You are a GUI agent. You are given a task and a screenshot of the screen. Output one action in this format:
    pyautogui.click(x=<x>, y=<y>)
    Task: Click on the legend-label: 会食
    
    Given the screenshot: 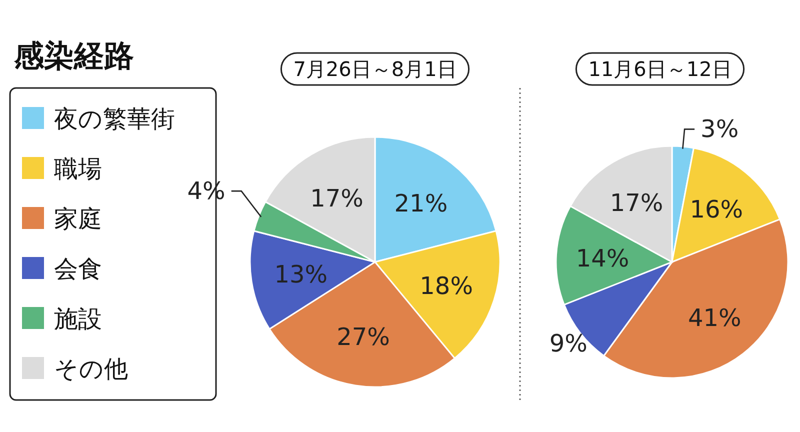 What is the action you would take?
    pyautogui.click(x=78, y=269)
    